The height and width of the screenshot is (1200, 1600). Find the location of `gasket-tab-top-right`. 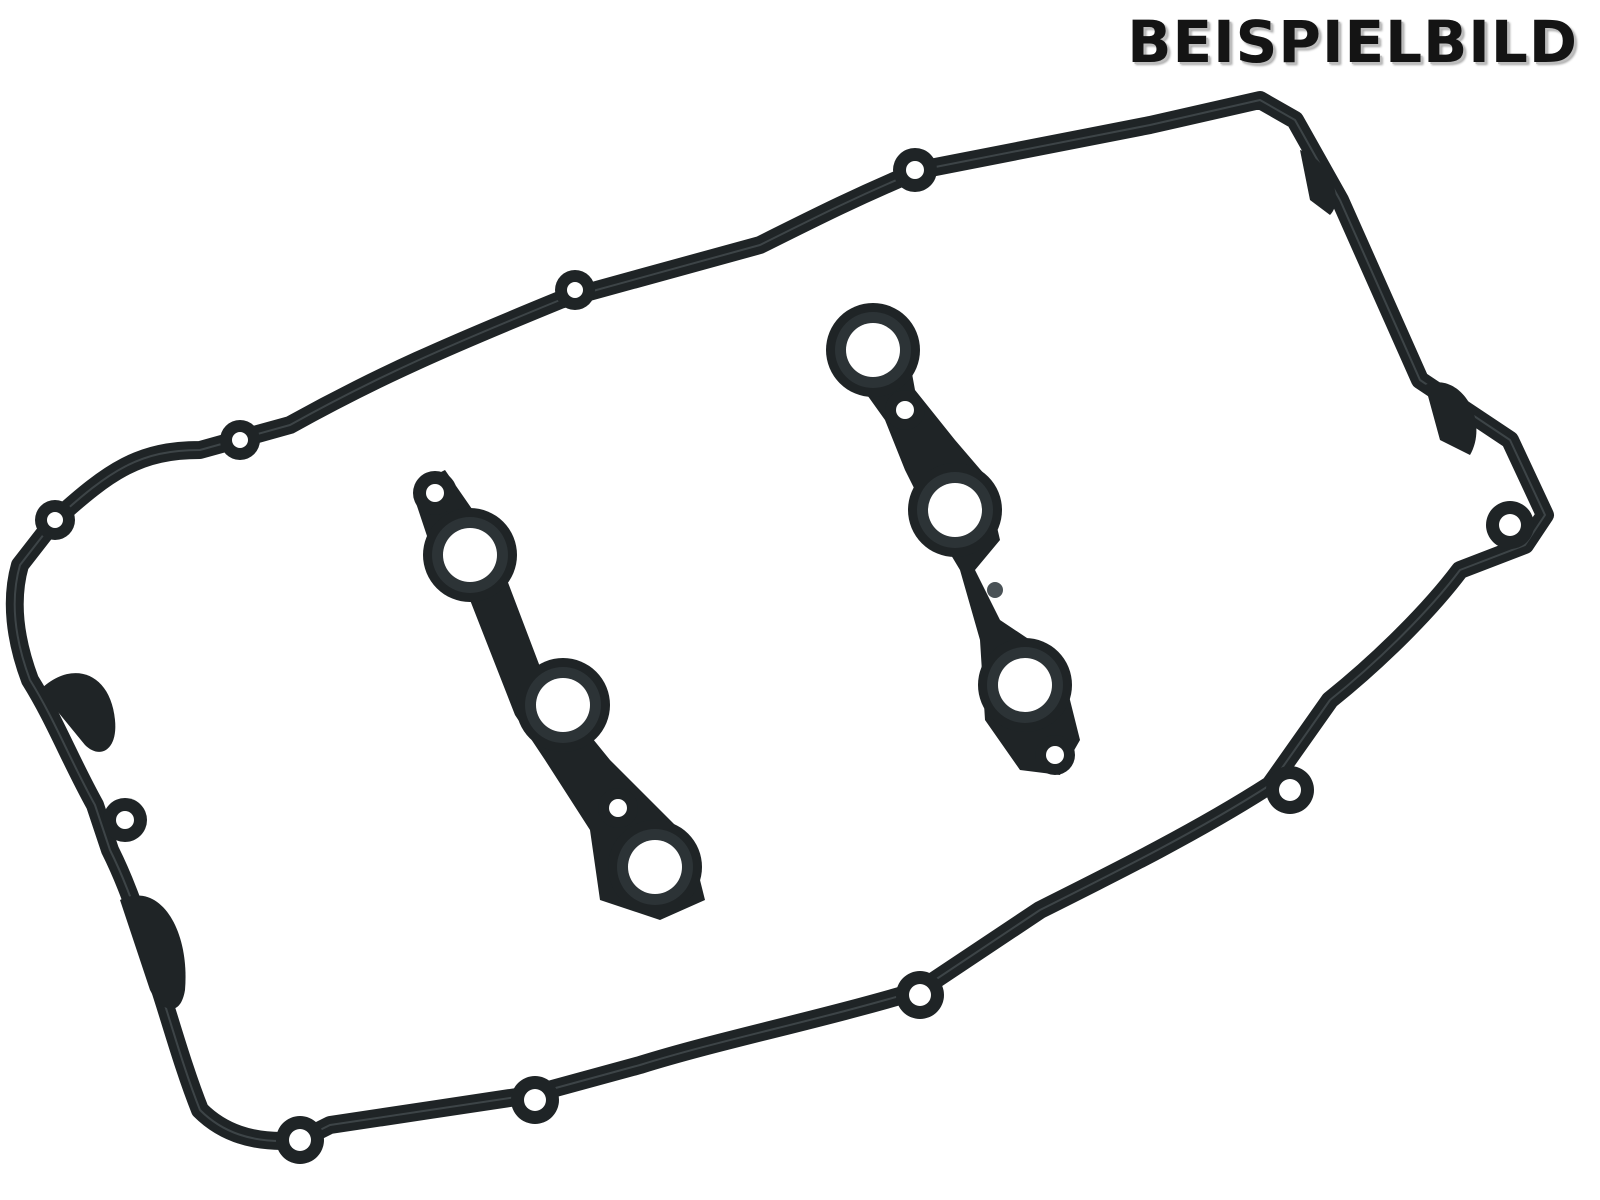

gasket-tab-top-right is located at coordinates (1318, 182).